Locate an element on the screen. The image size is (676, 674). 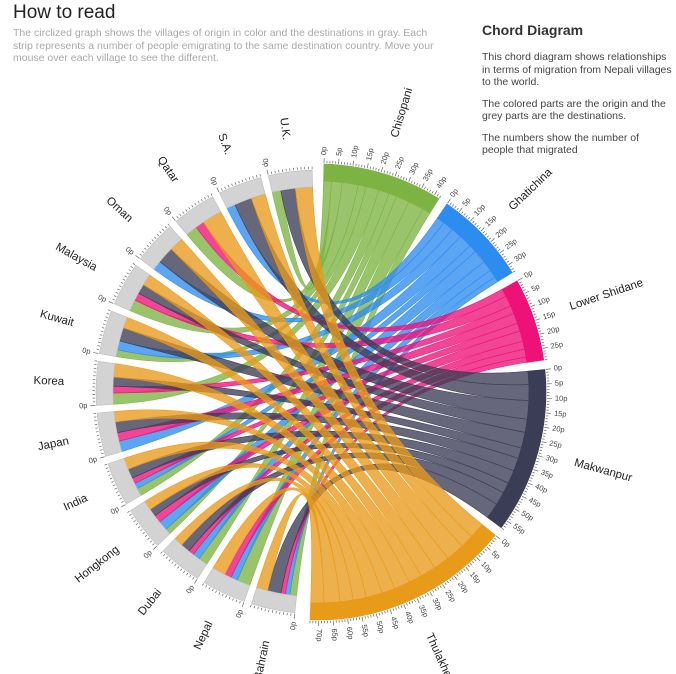
info-panel-title: Chord Diagram is located at coordinates (533, 30).